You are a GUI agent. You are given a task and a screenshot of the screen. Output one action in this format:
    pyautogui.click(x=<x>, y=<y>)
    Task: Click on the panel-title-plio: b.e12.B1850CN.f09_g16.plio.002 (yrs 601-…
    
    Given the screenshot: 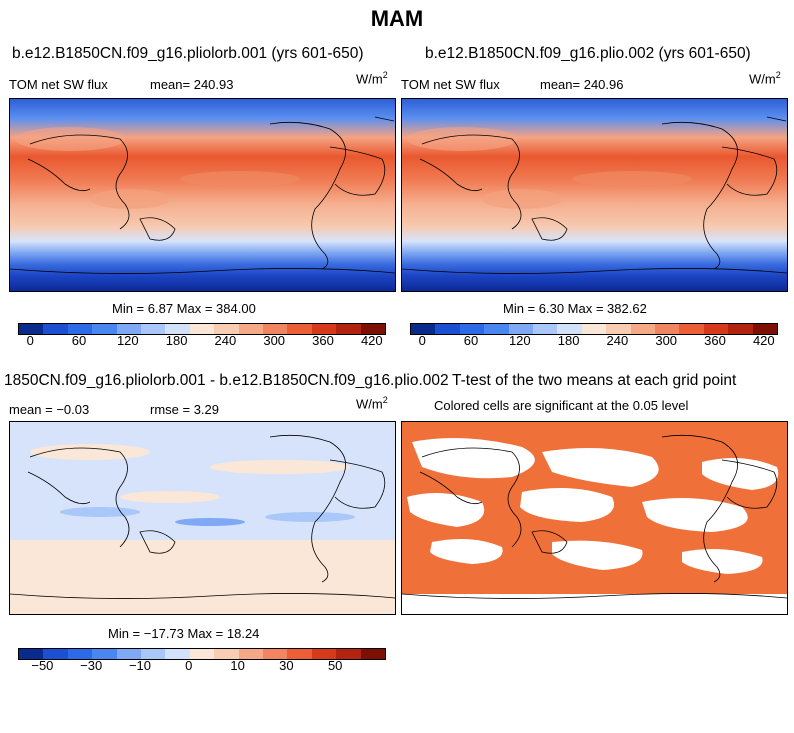 What is the action you would take?
    pyautogui.click(x=588, y=53)
    